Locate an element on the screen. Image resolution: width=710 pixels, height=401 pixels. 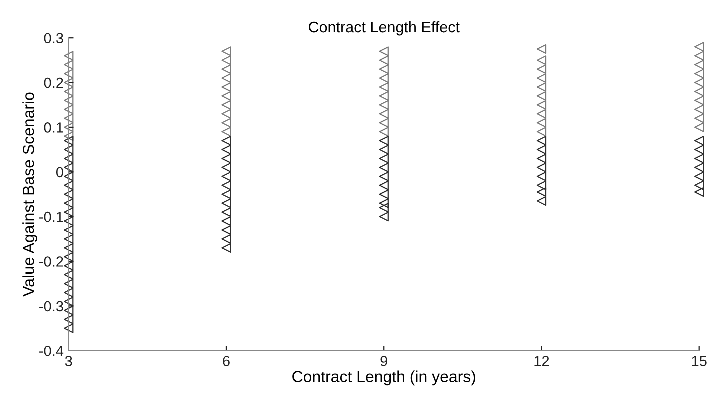
y-tick-label: 0 is located at coordinates (60, 172).